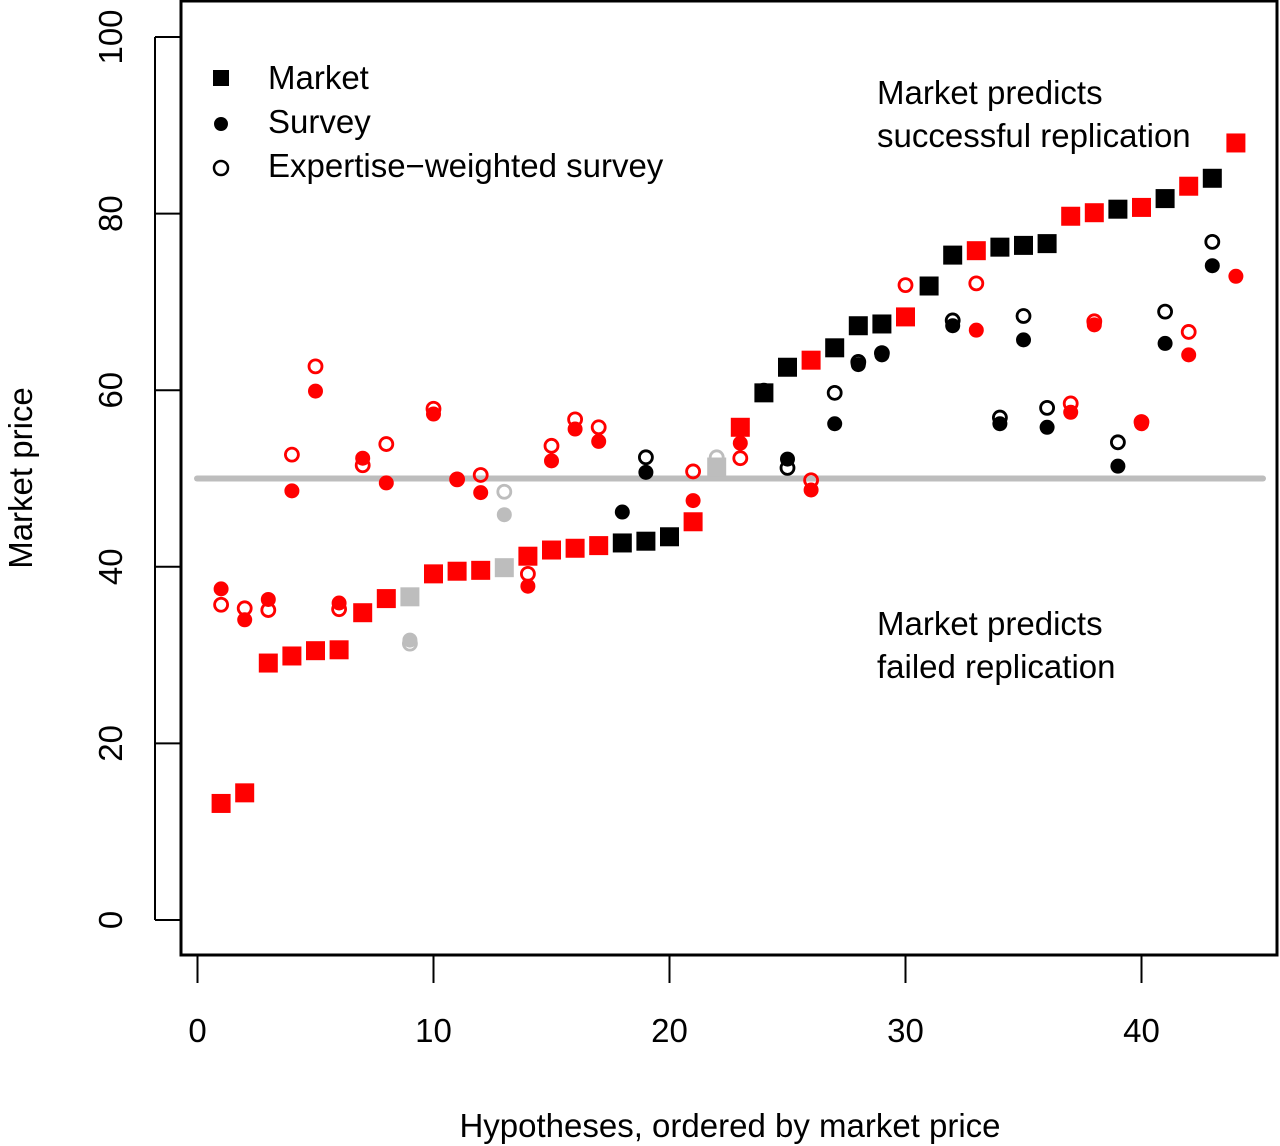 This screenshot has width=1280, height=1146. What do you see at coordinates (905, 1030) in the screenshot?
I see `x-tick-label: 30` at bounding box center [905, 1030].